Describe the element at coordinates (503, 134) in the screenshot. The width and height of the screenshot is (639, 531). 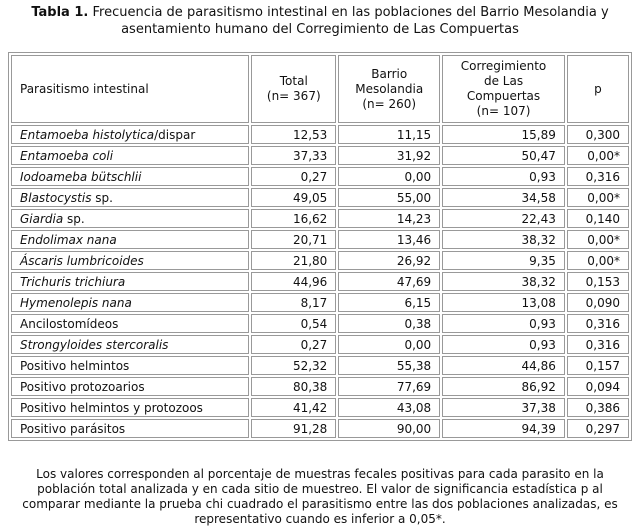
I see `value-cell: 15,89` at that location.